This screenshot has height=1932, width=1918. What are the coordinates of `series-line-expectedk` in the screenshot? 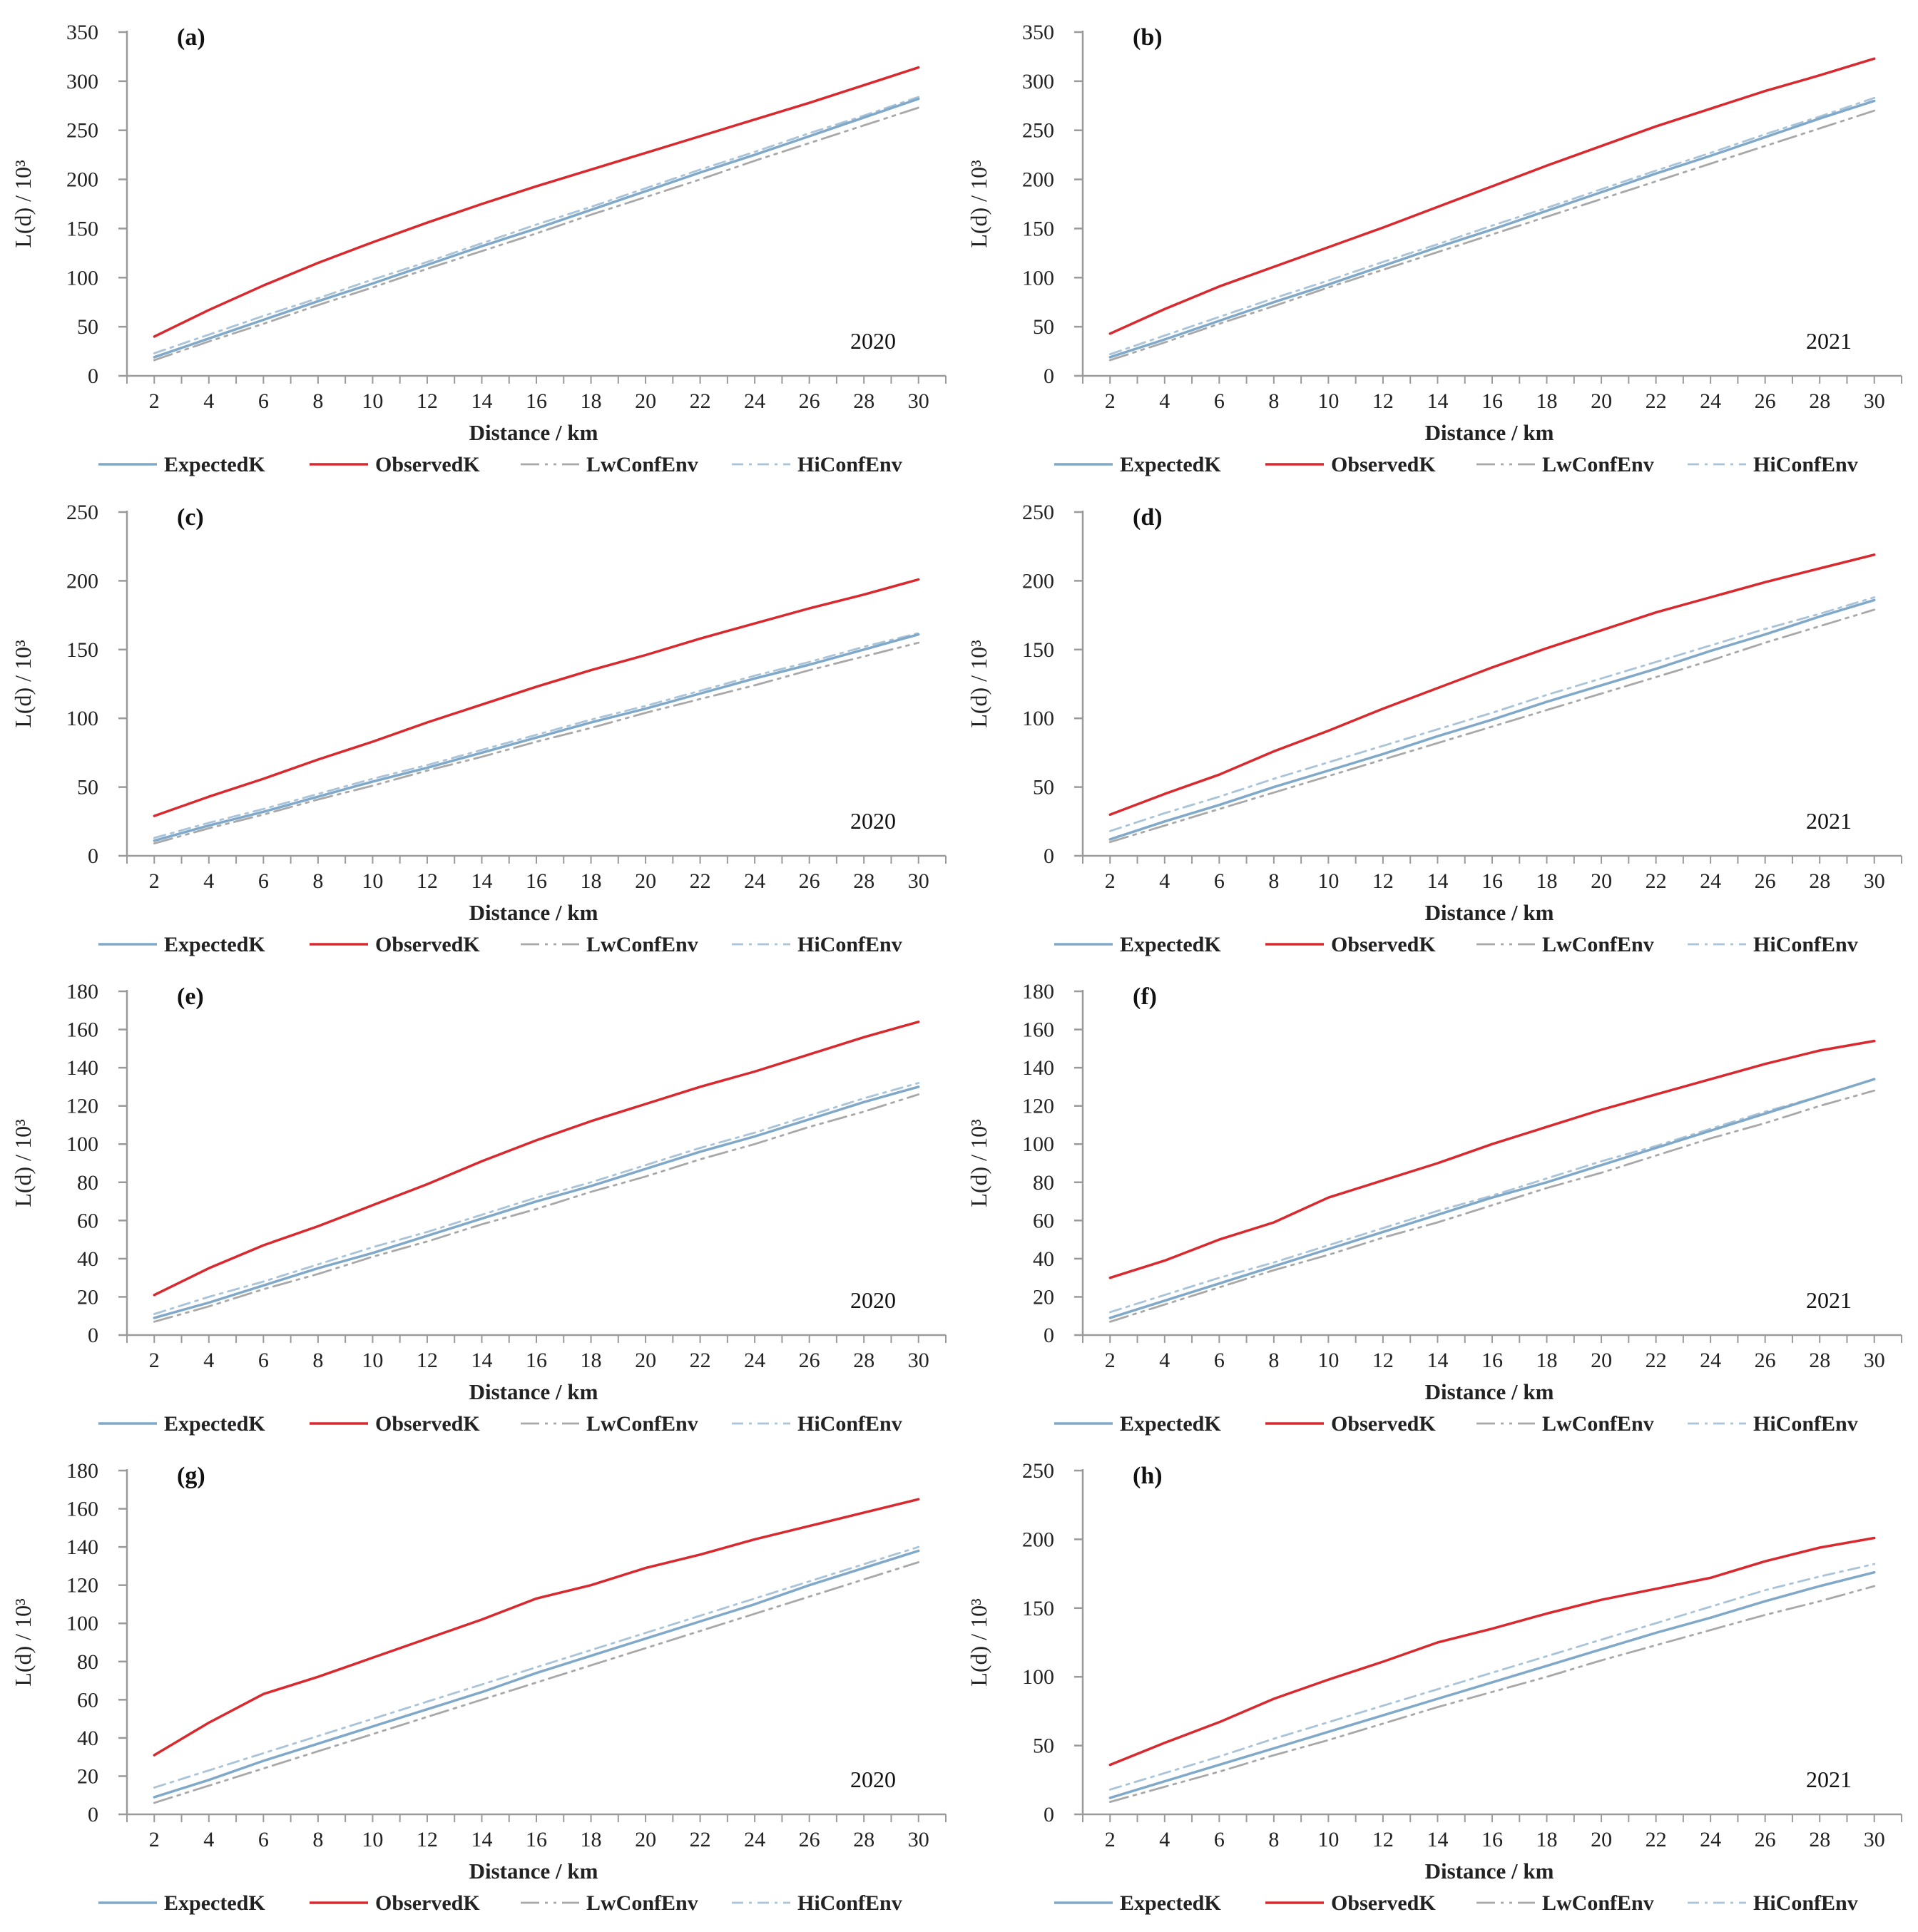 It's located at (1492, 1198).